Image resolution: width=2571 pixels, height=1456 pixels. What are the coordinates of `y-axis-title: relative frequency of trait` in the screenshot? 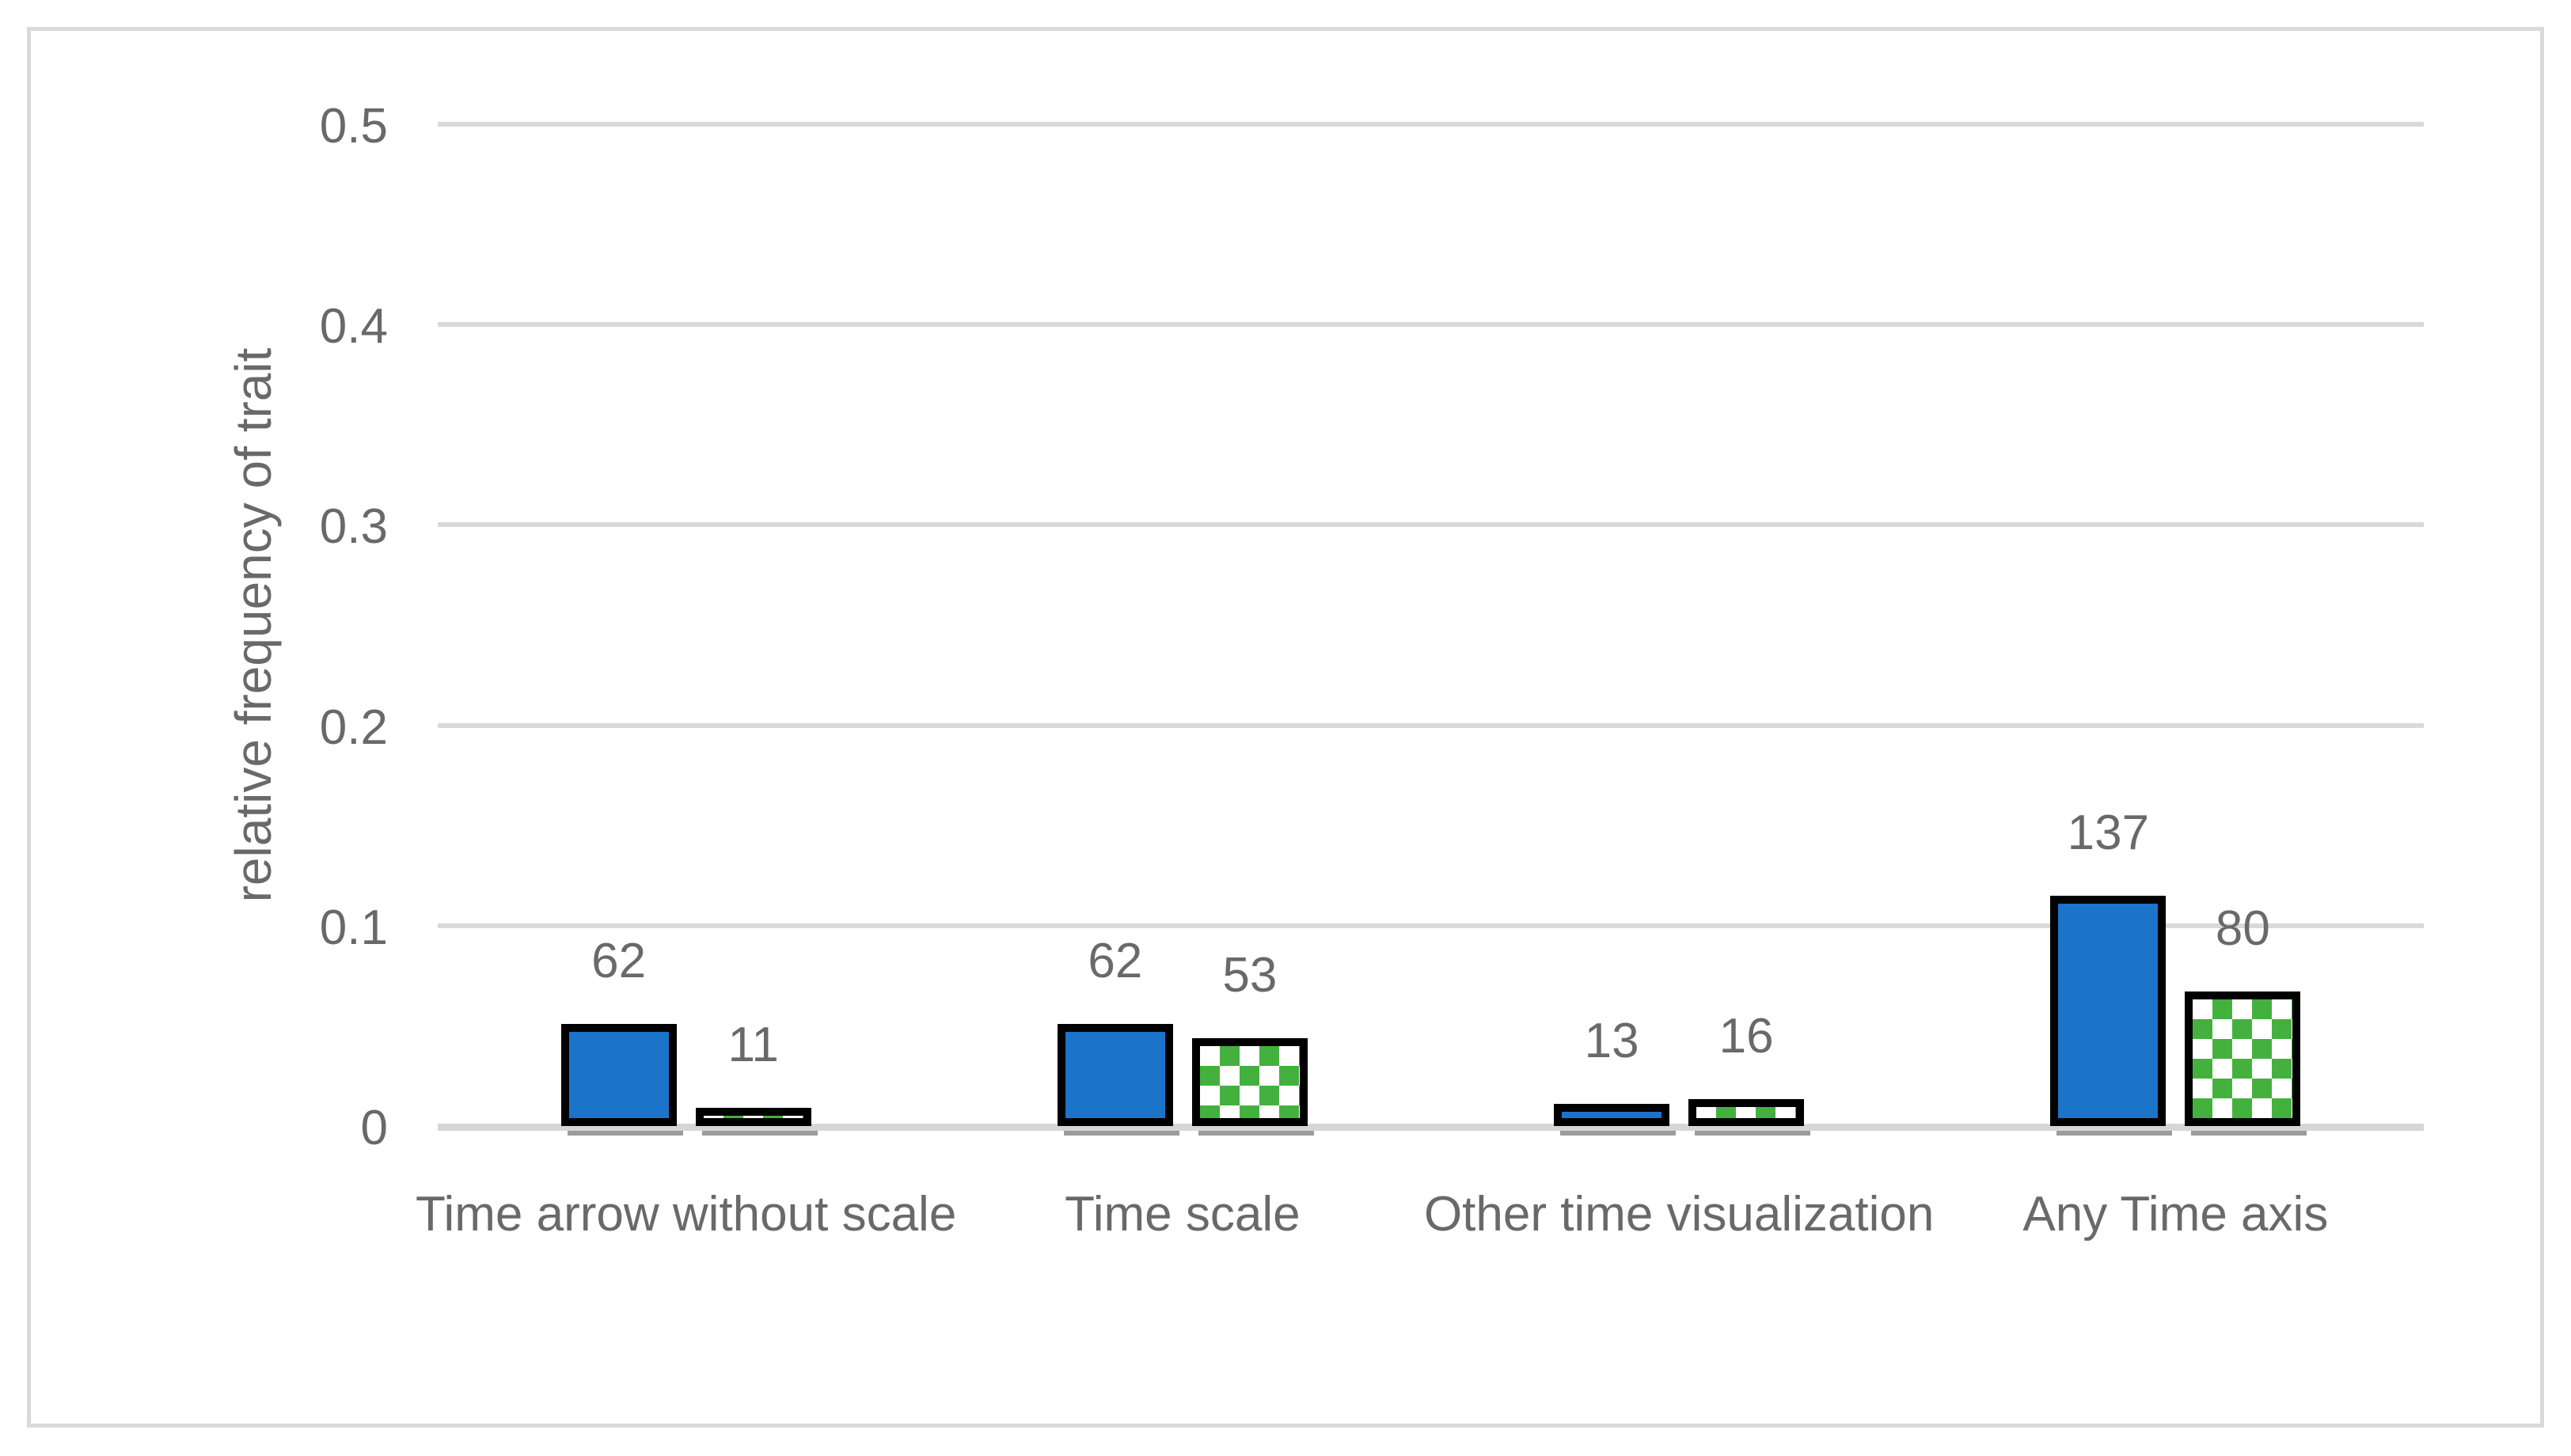 It's located at (254, 625).